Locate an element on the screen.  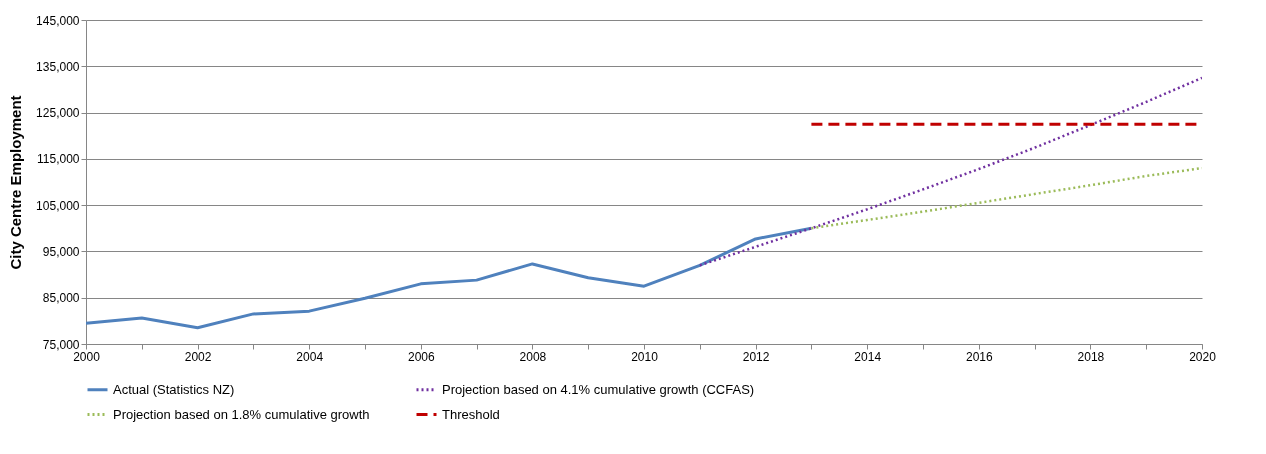
y-tick-label: 75,000 is located at coordinates (61, 344).